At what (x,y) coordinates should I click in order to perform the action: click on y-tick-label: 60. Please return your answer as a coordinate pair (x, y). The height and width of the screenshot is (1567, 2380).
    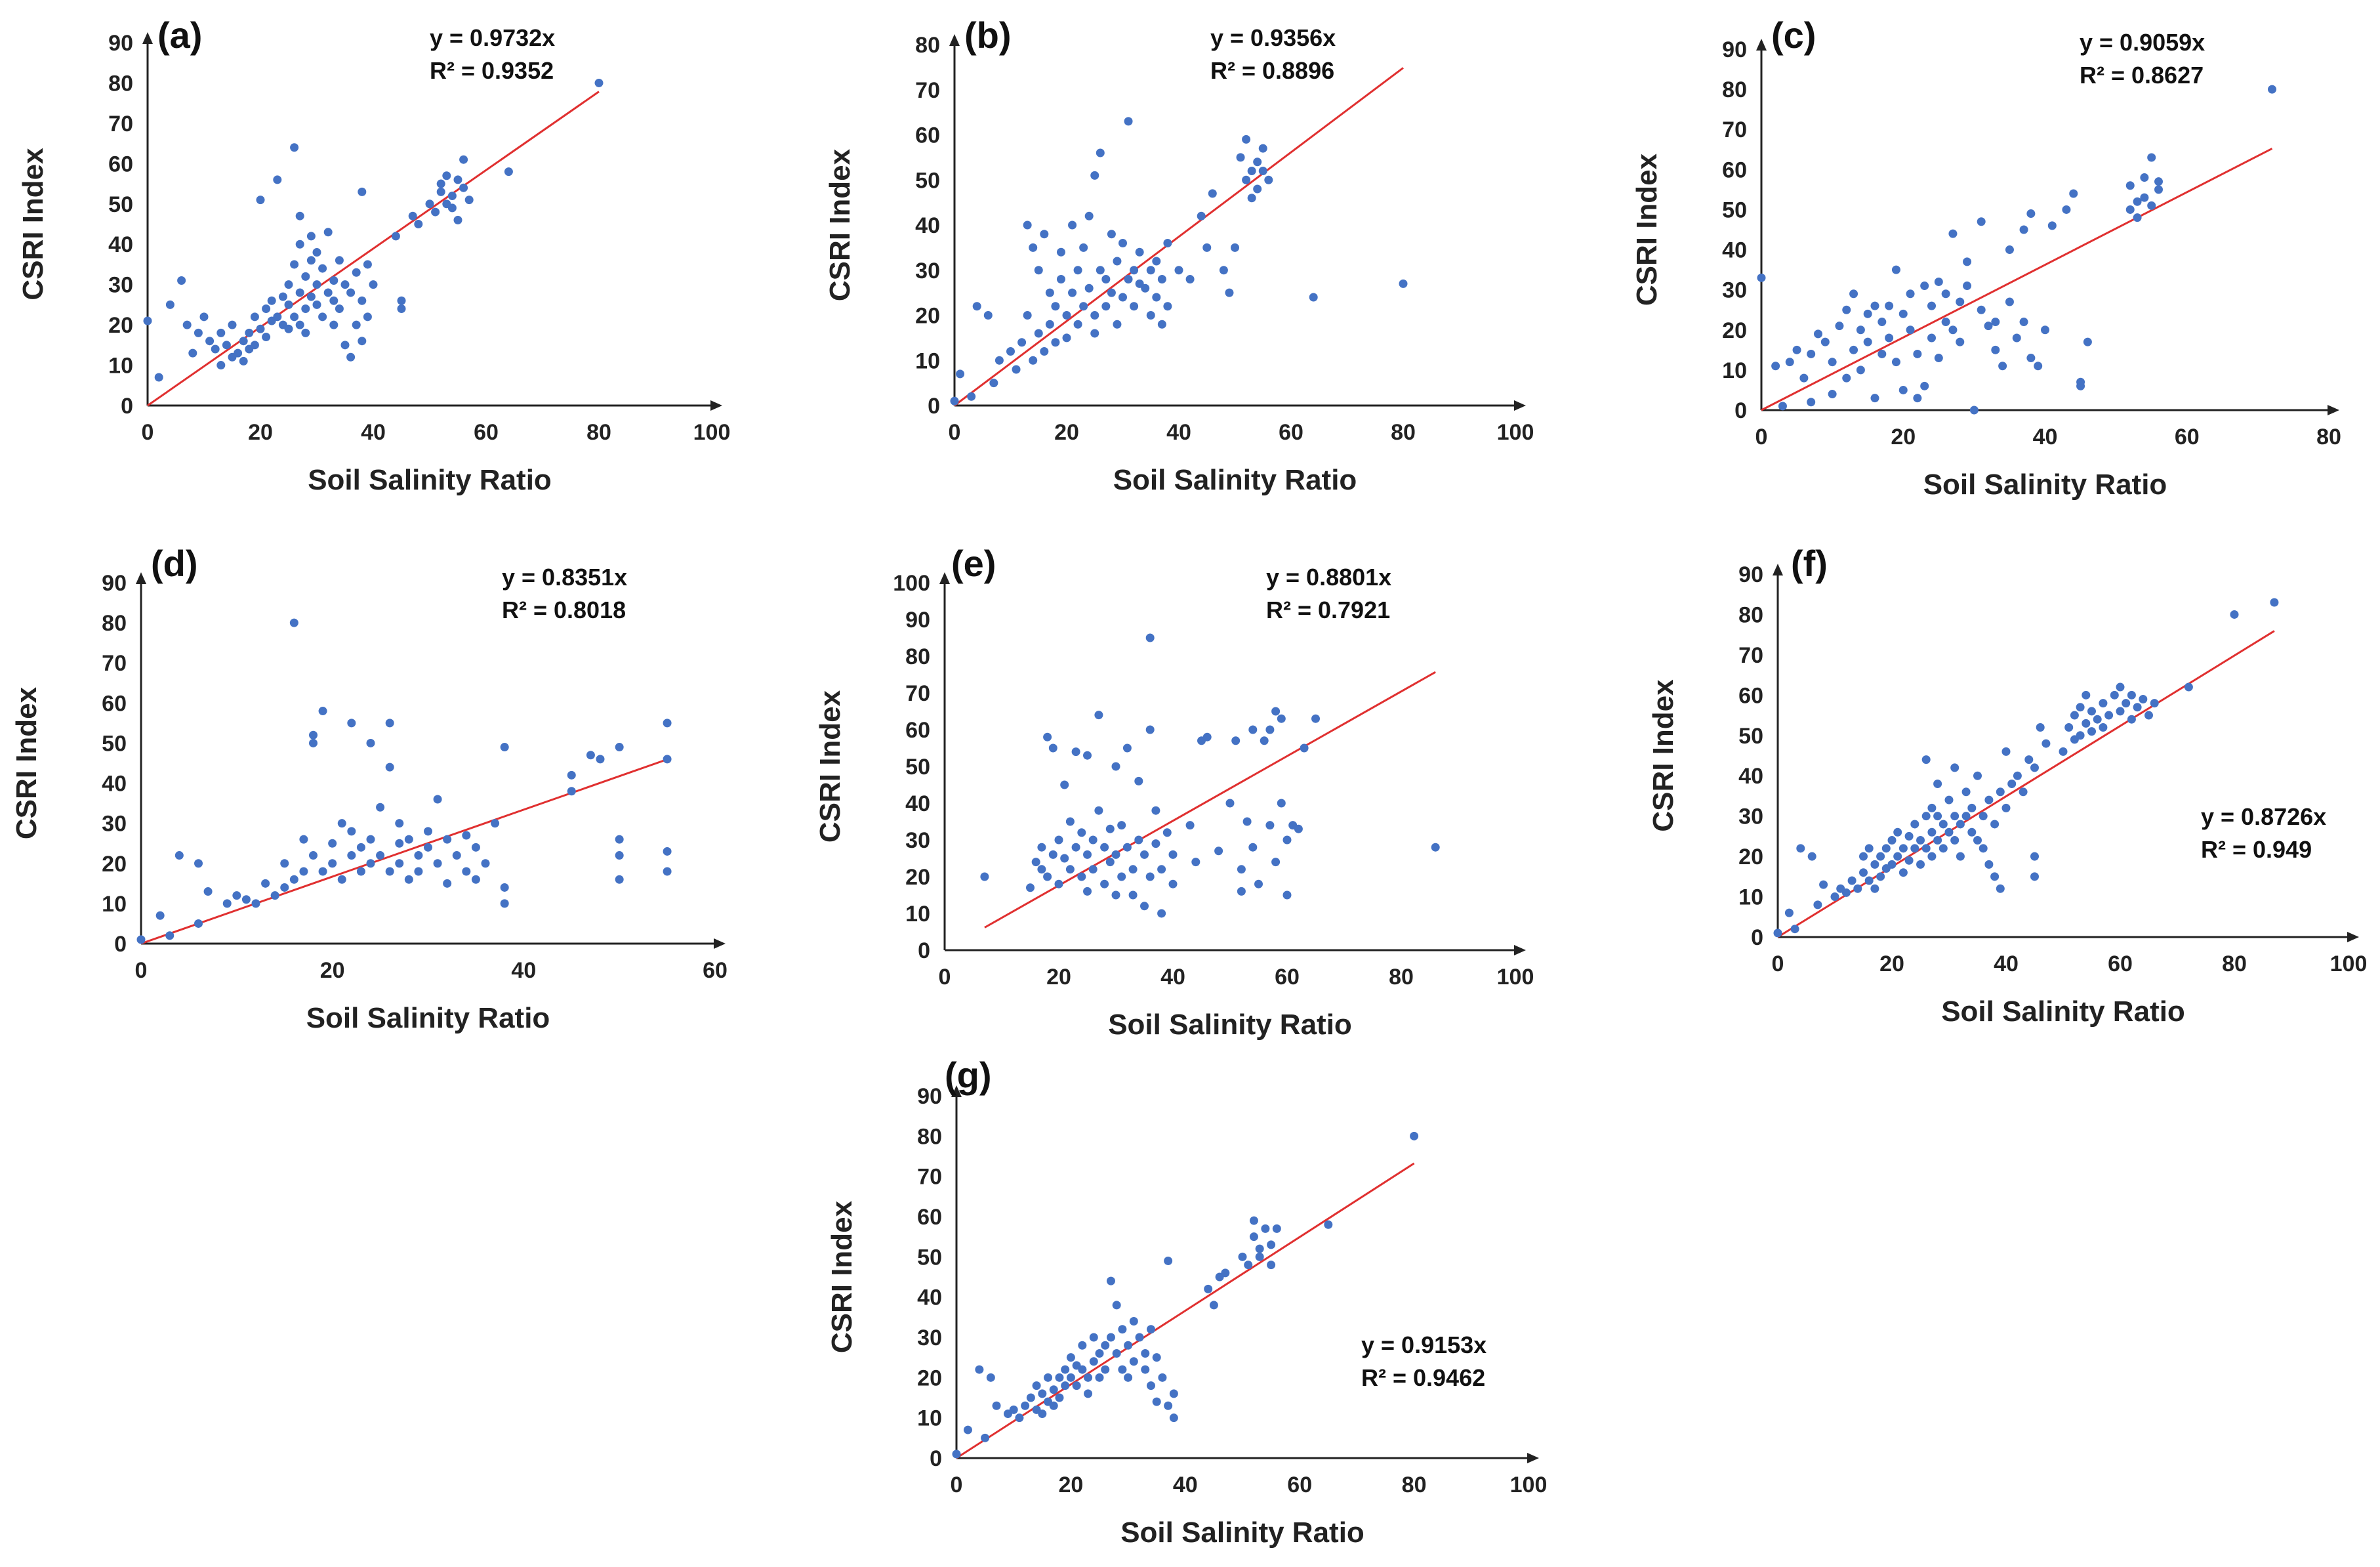
    Looking at the image, I should click on (929, 1217).